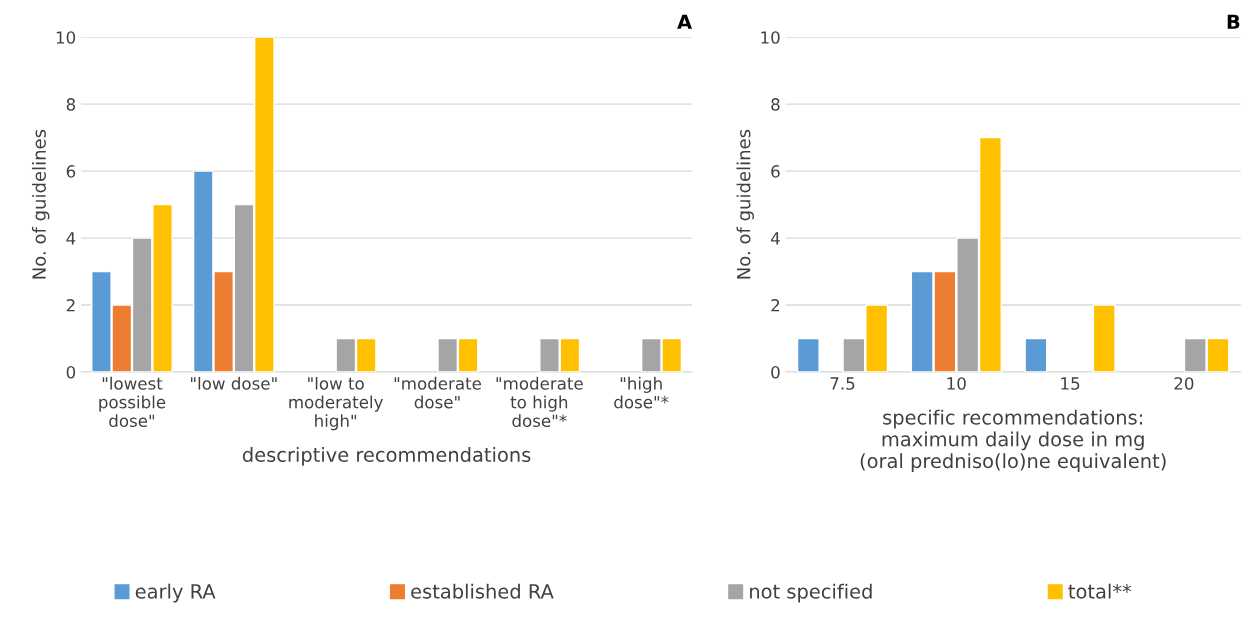  I want to click on x-tick-label: "moderate dose", so click(437, 392).